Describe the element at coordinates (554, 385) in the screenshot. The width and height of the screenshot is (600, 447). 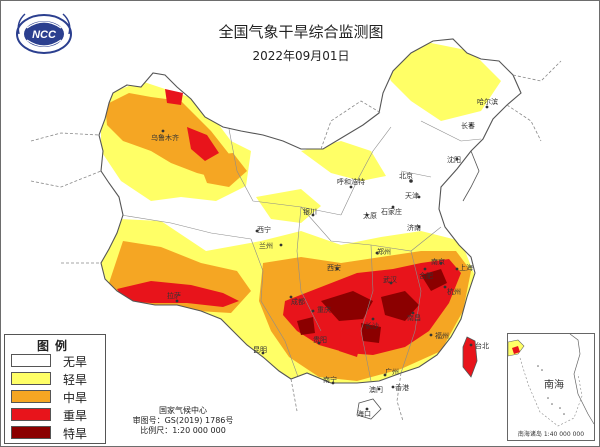
I see `inset-sea-name: 南海` at that location.